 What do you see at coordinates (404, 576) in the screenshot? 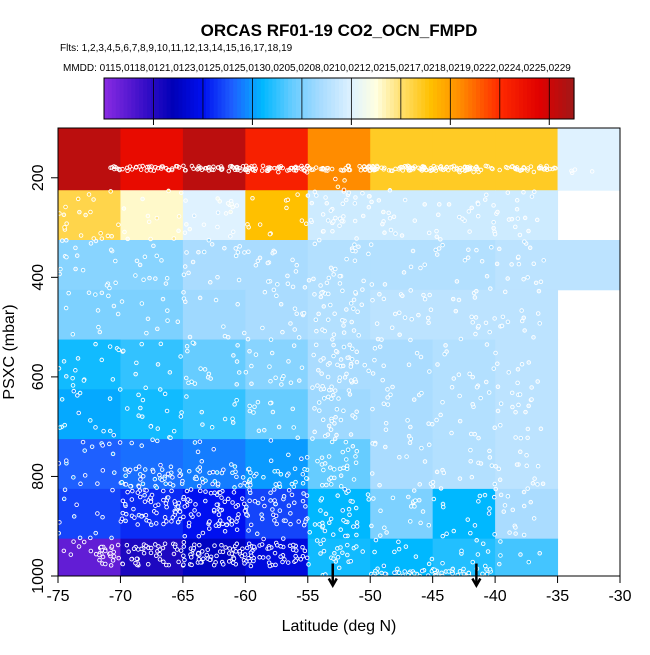
I see `arrow-markers` at bounding box center [404, 576].